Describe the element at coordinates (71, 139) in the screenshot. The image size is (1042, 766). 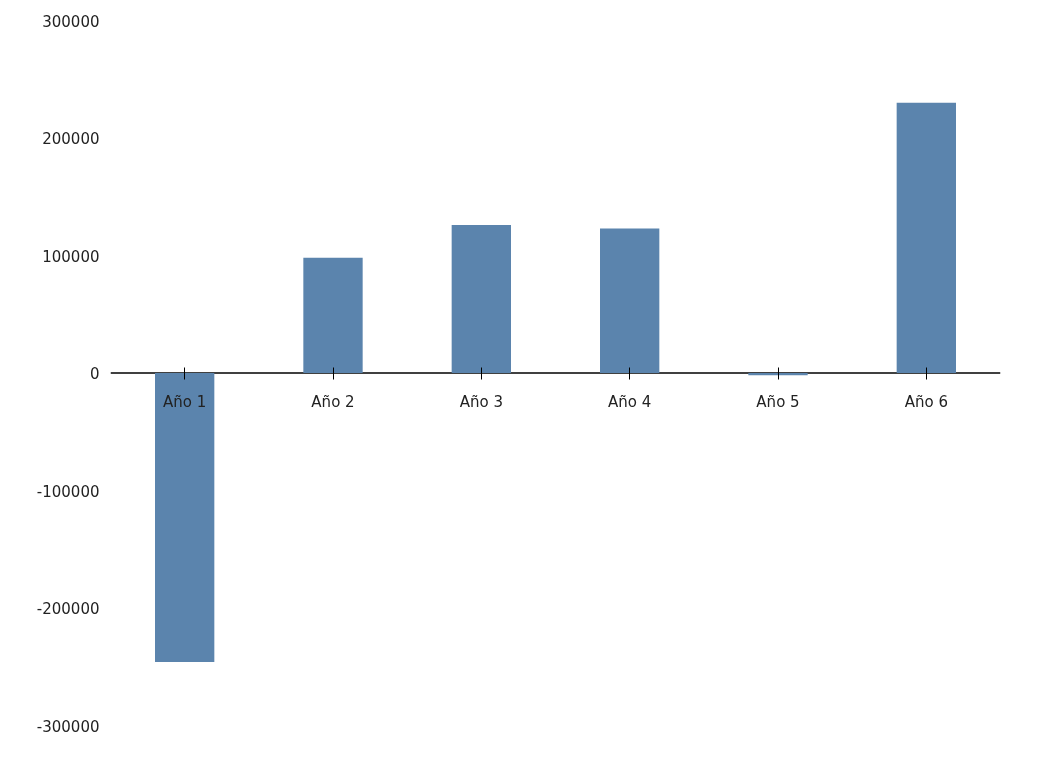
I see `y-tick-label: 200000` at that location.